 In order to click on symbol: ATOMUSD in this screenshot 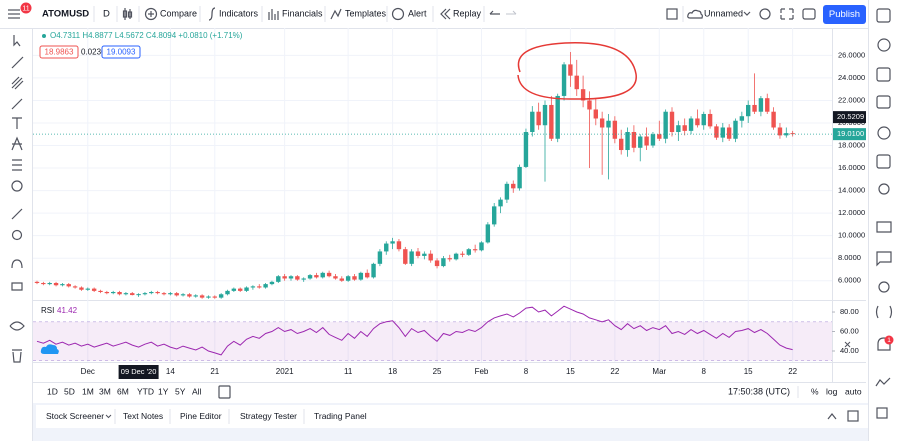, I will do `click(65, 14)`.